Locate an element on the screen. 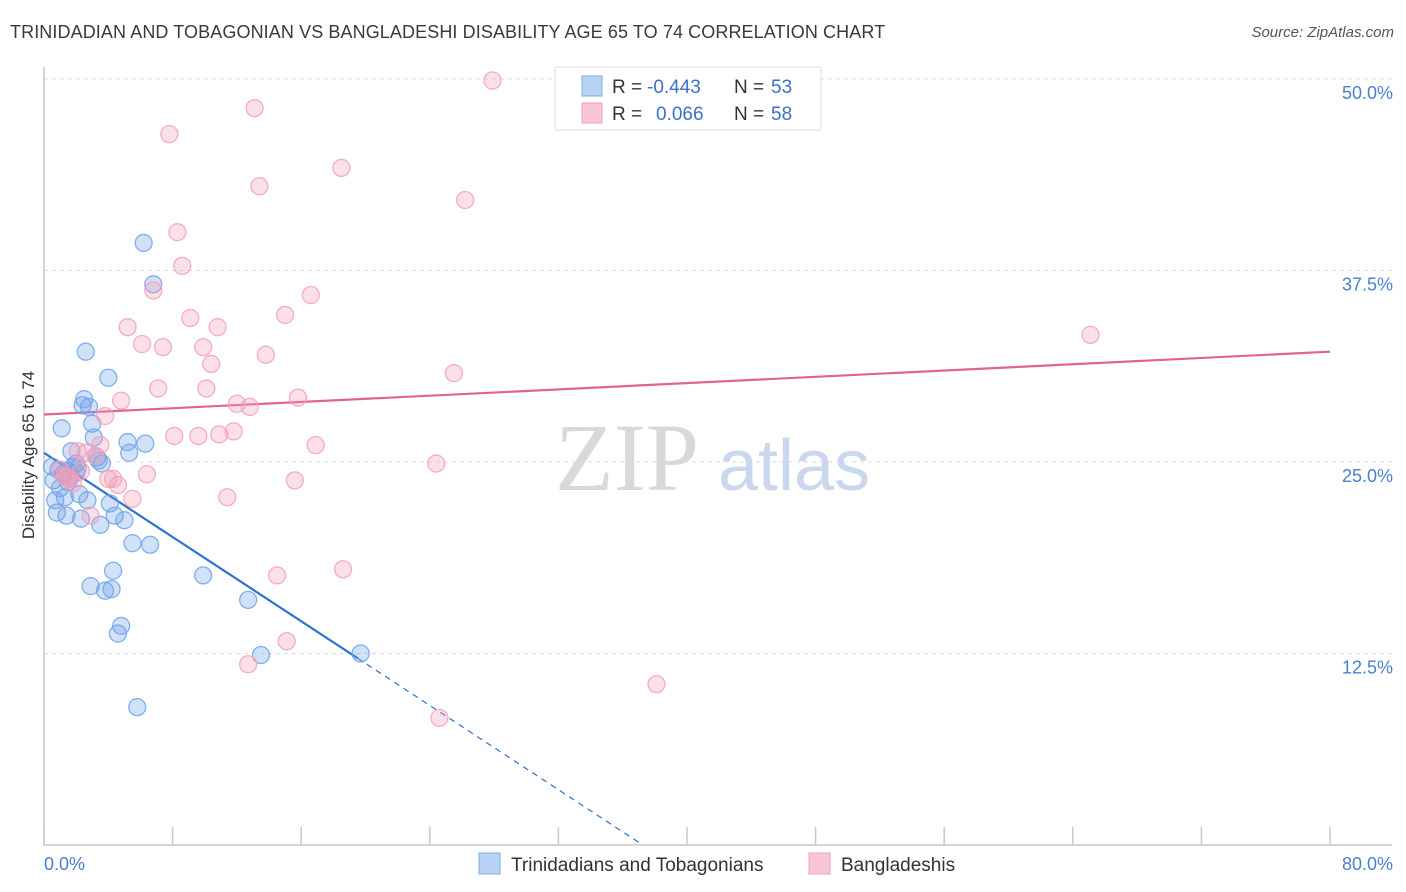 The width and height of the screenshot is (1406, 892). legend-r-value-trinidadians: -0.443 is located at coordinates (674, 87).